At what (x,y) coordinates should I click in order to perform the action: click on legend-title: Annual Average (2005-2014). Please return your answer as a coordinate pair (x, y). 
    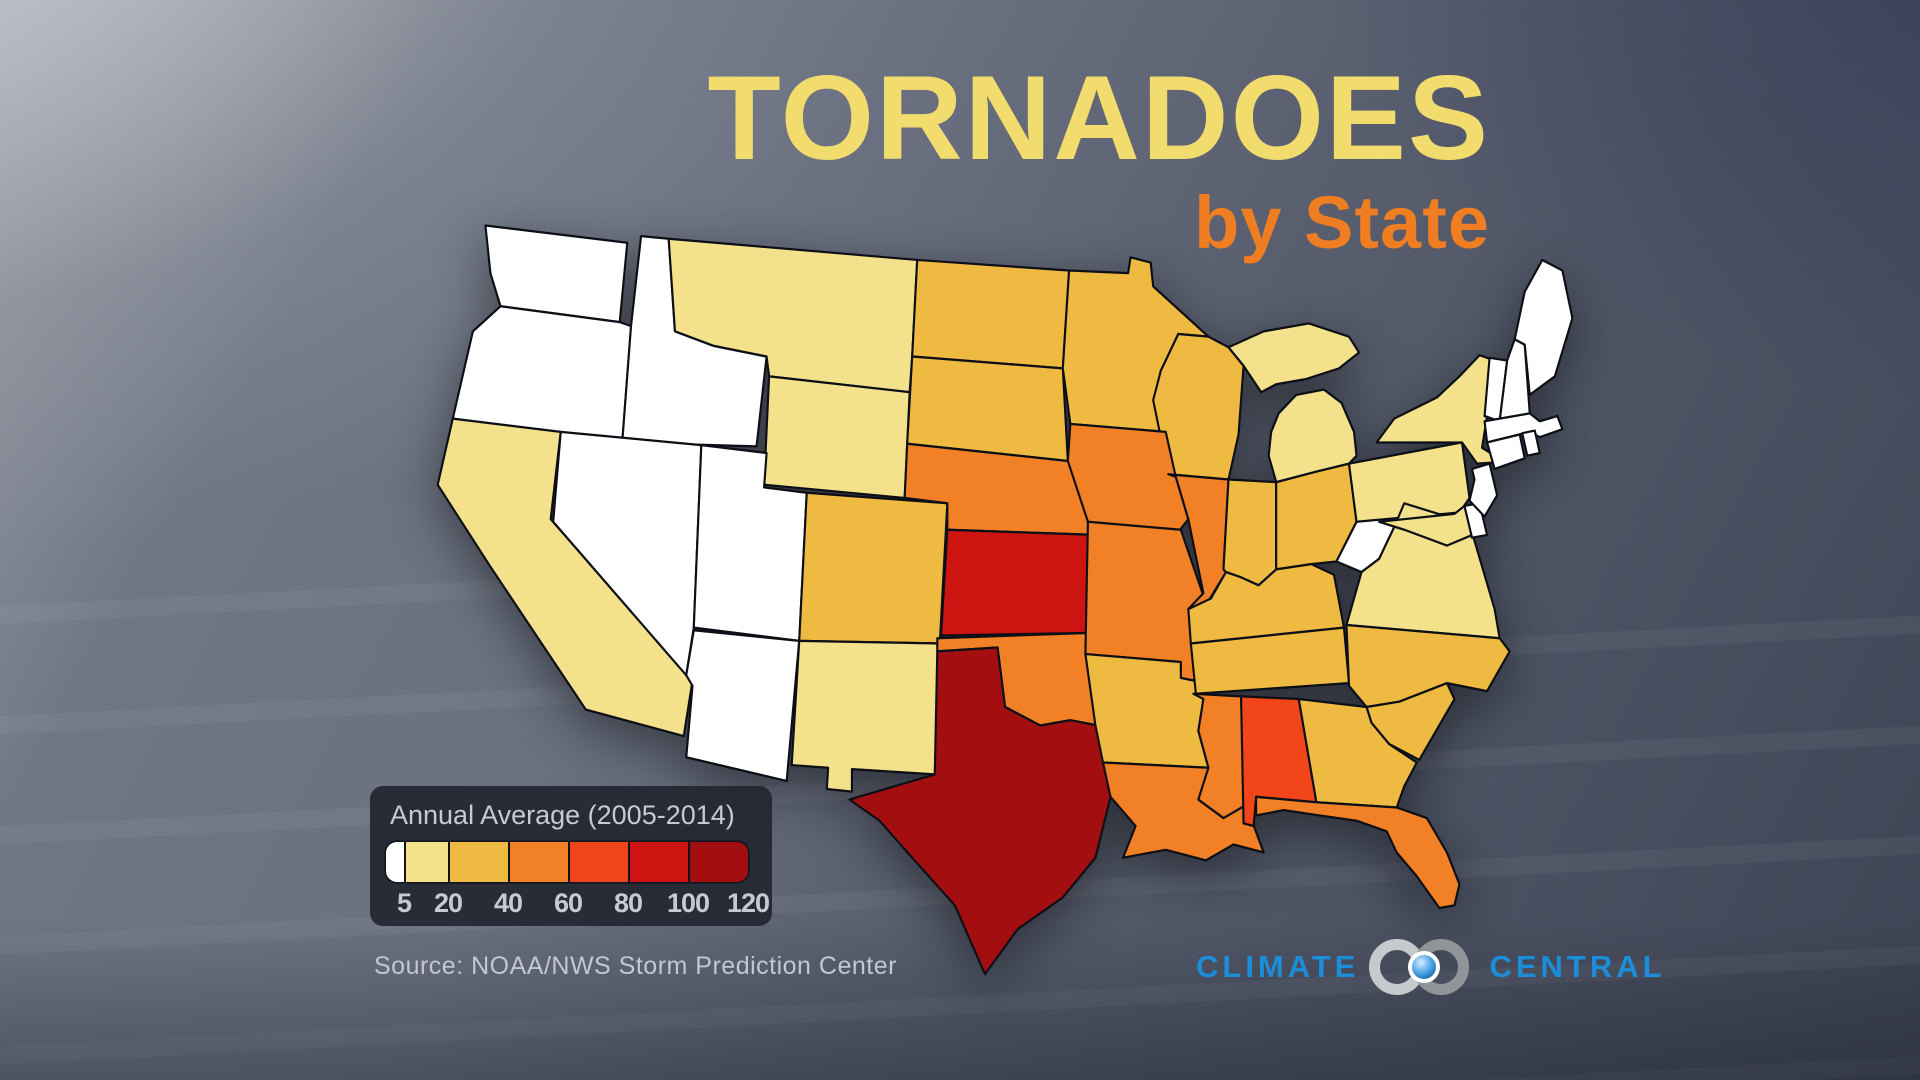
    Looking at the image, I should click on (562, 815).